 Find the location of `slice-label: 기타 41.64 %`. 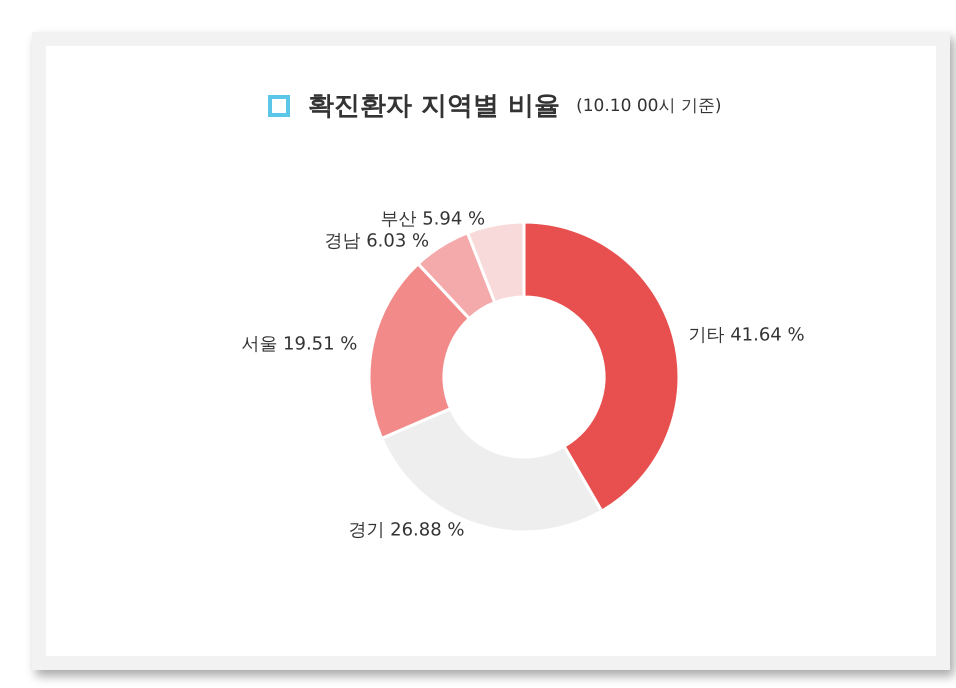

slice-label: 기타 41.64 % is located at coordinates (746, 335).